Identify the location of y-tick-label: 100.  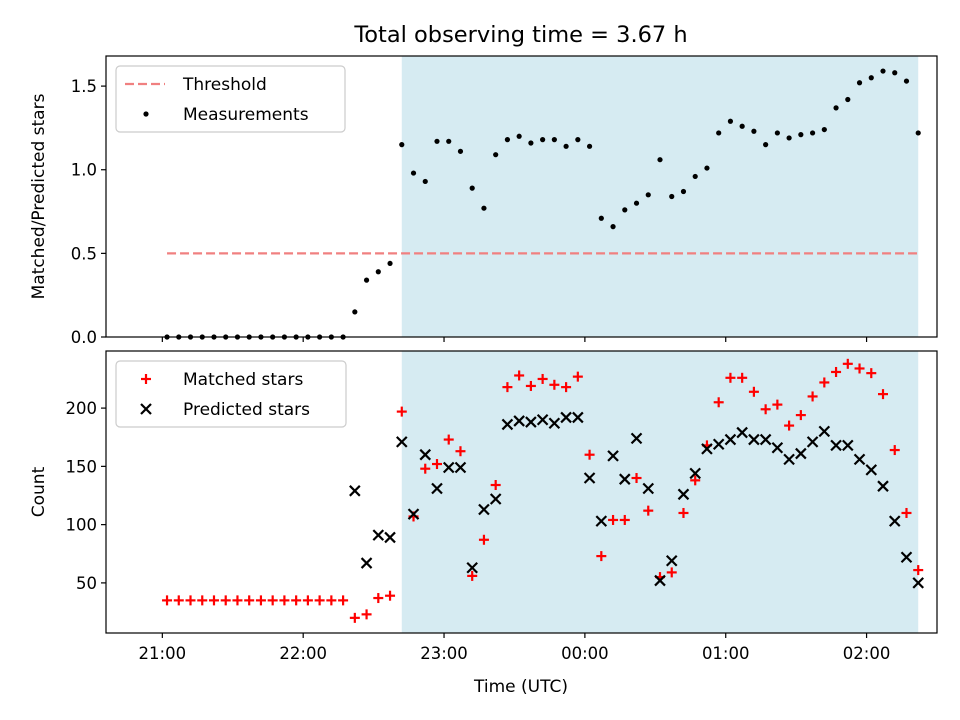
(82, 525).